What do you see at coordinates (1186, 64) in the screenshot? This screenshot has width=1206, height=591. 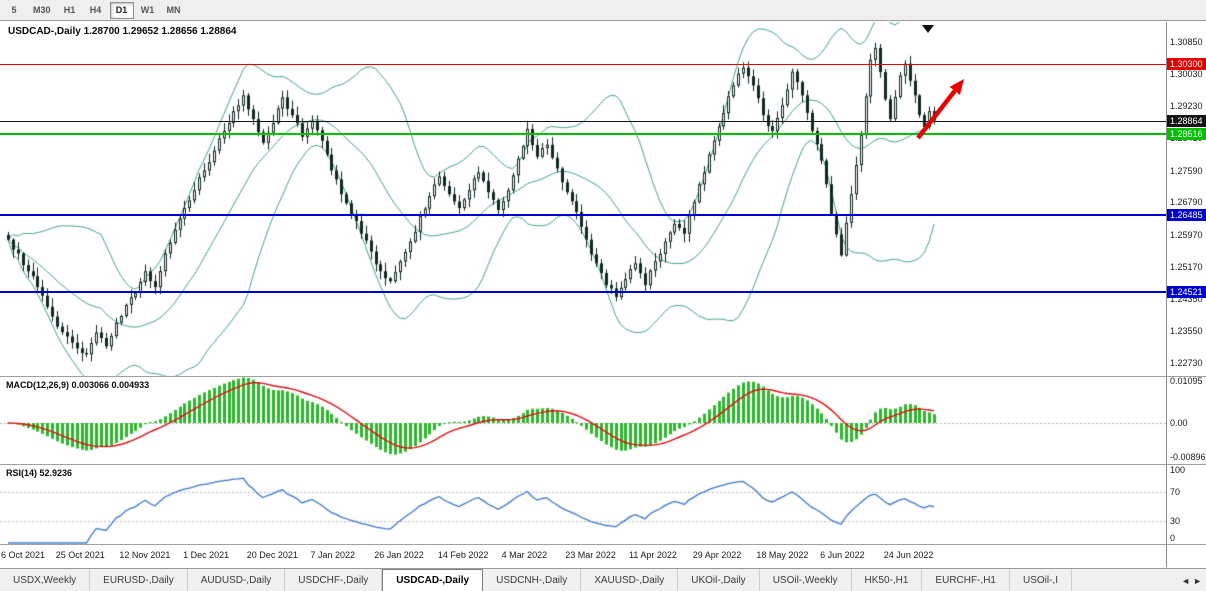 I see `price-badge-1.30300: 1.30300` at bounding box center [1186, 64].